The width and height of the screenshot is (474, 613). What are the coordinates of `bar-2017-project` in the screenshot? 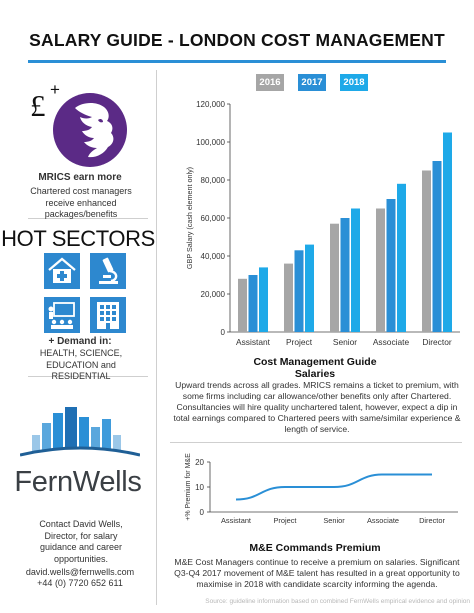 It's located at (299, 291).